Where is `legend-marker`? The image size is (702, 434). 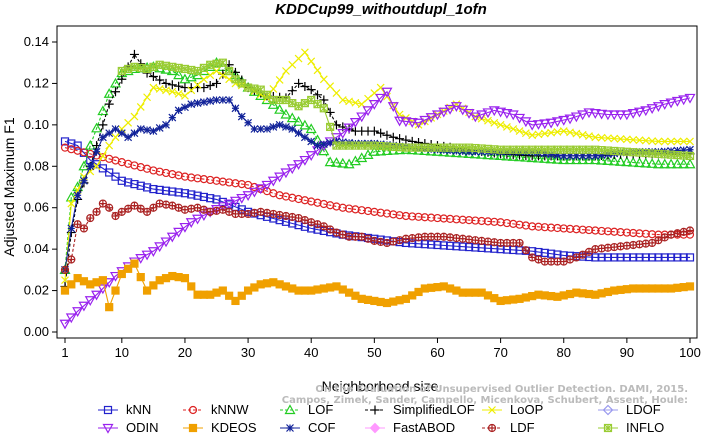
legend-marker is located at coordinates (290, 428).